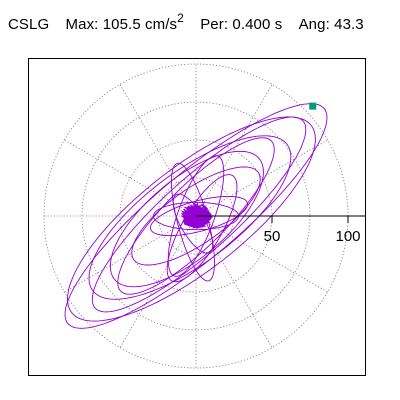  Describe the element at coordinates (161, 24) in the screenshot. I see `max-unit: cm/s` at that location.